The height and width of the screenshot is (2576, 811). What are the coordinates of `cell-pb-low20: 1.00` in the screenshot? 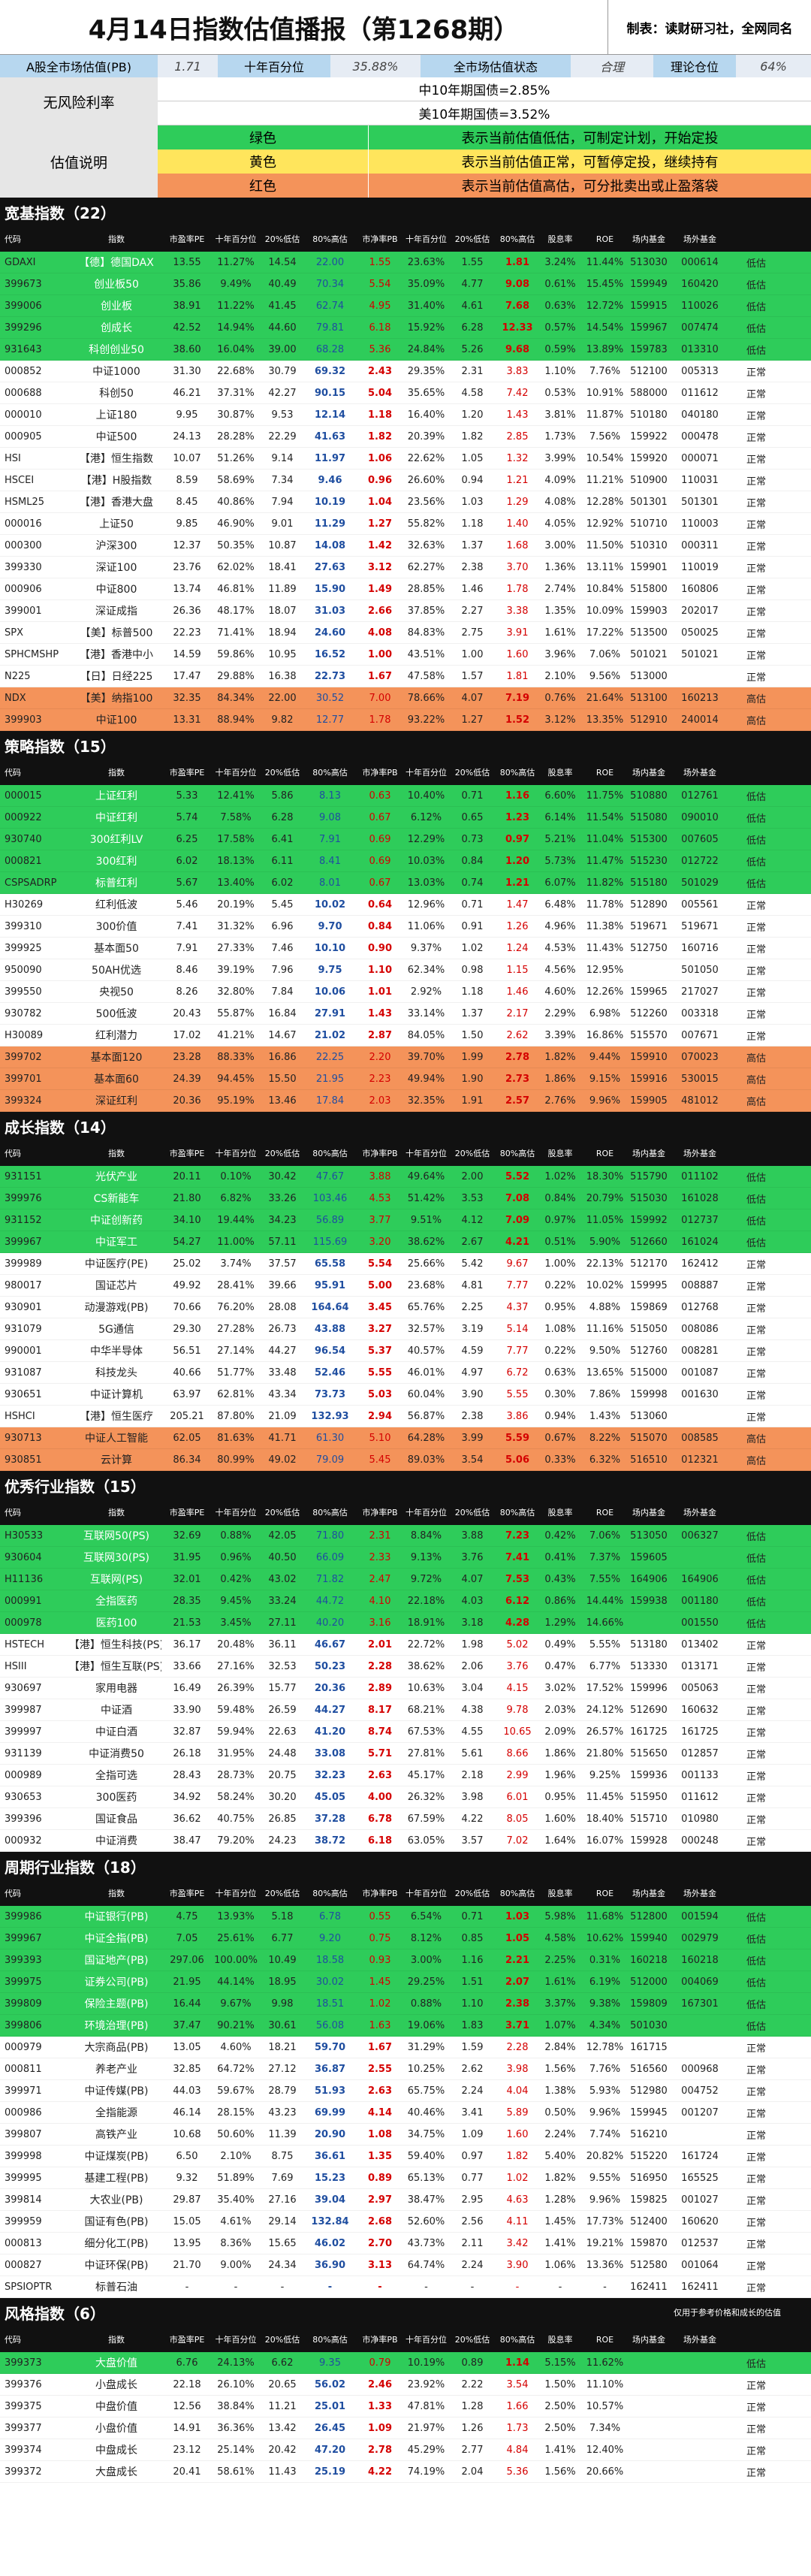 It's located at (472, 654).